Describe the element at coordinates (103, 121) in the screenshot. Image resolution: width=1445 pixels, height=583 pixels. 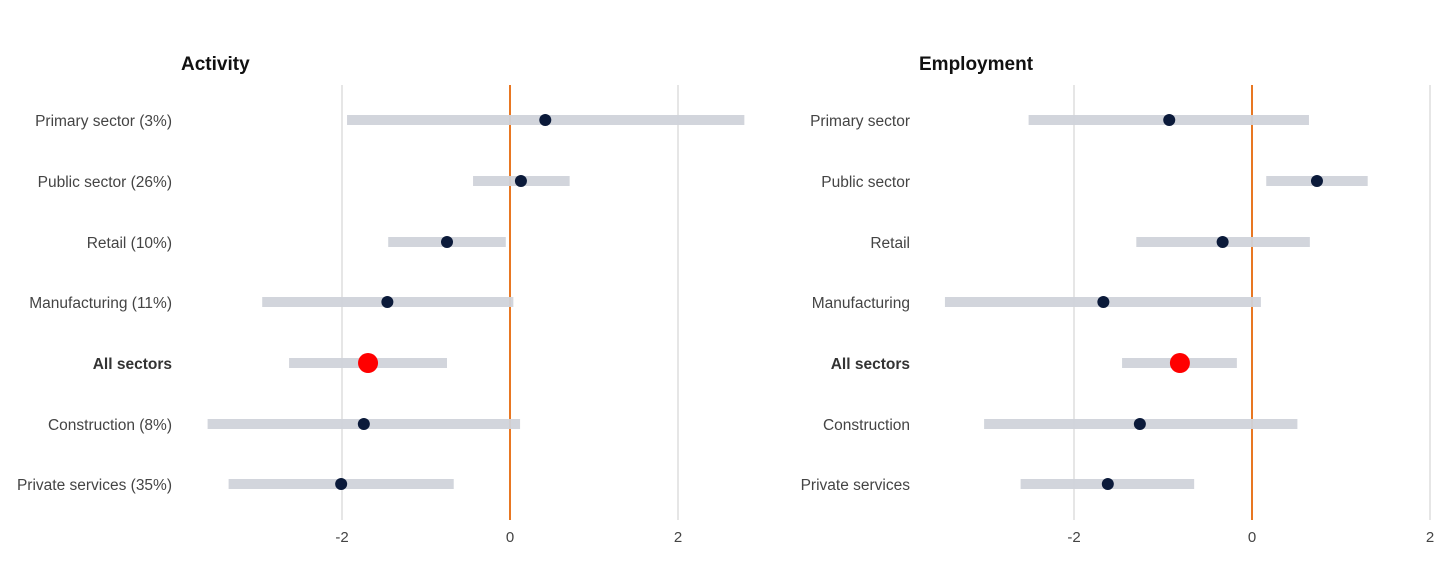
I see `category-label: Primary sector (3%)` at that location.